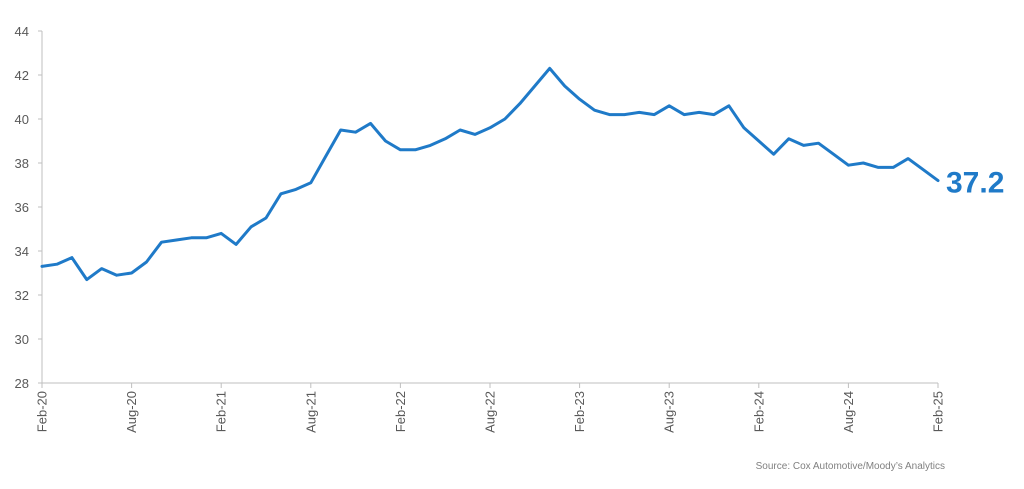 The height and width of the screenshot is (489, 1024). I want to click on x-tick-label: Feb-20, so click(42, 411).